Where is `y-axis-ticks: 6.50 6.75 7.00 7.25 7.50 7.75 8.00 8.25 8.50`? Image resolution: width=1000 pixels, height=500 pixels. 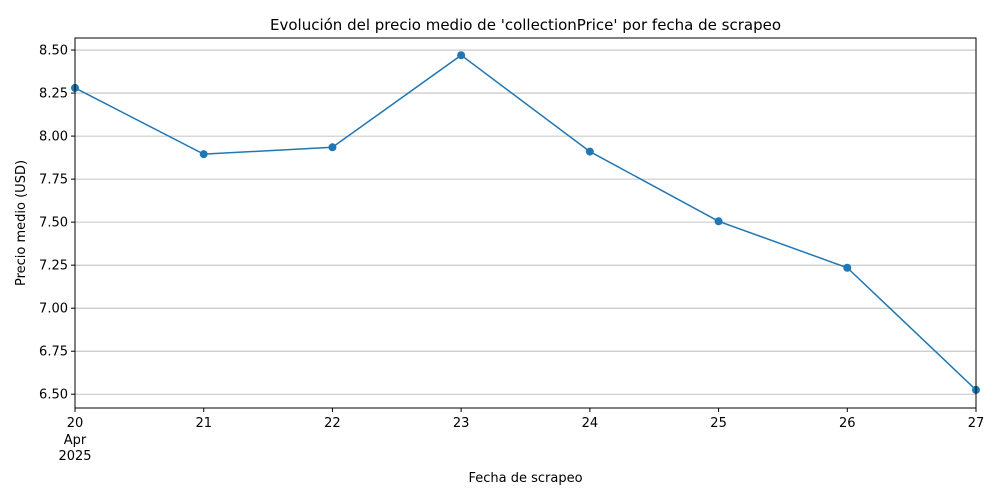
y-axis-ticks: 6.50 6.75 7.00 7.25 7.50 7.75 8.00 8.25 8.50 is located at coordinates (57, 223).